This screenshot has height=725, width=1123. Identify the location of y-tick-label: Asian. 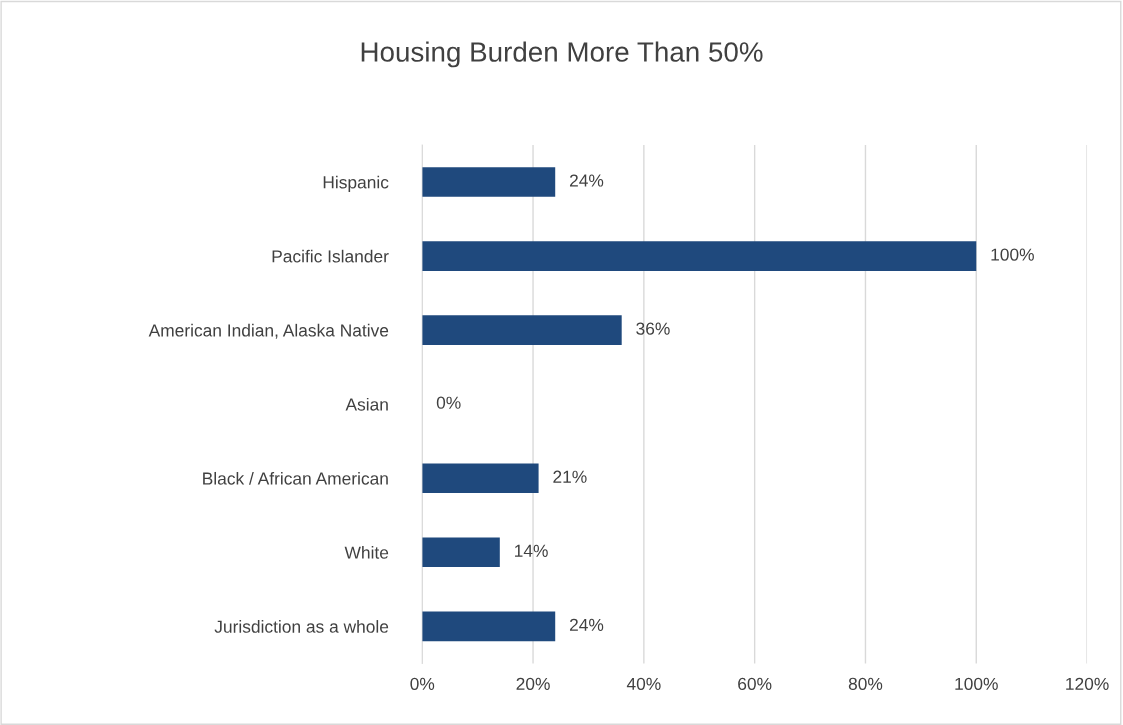
(366, 404).